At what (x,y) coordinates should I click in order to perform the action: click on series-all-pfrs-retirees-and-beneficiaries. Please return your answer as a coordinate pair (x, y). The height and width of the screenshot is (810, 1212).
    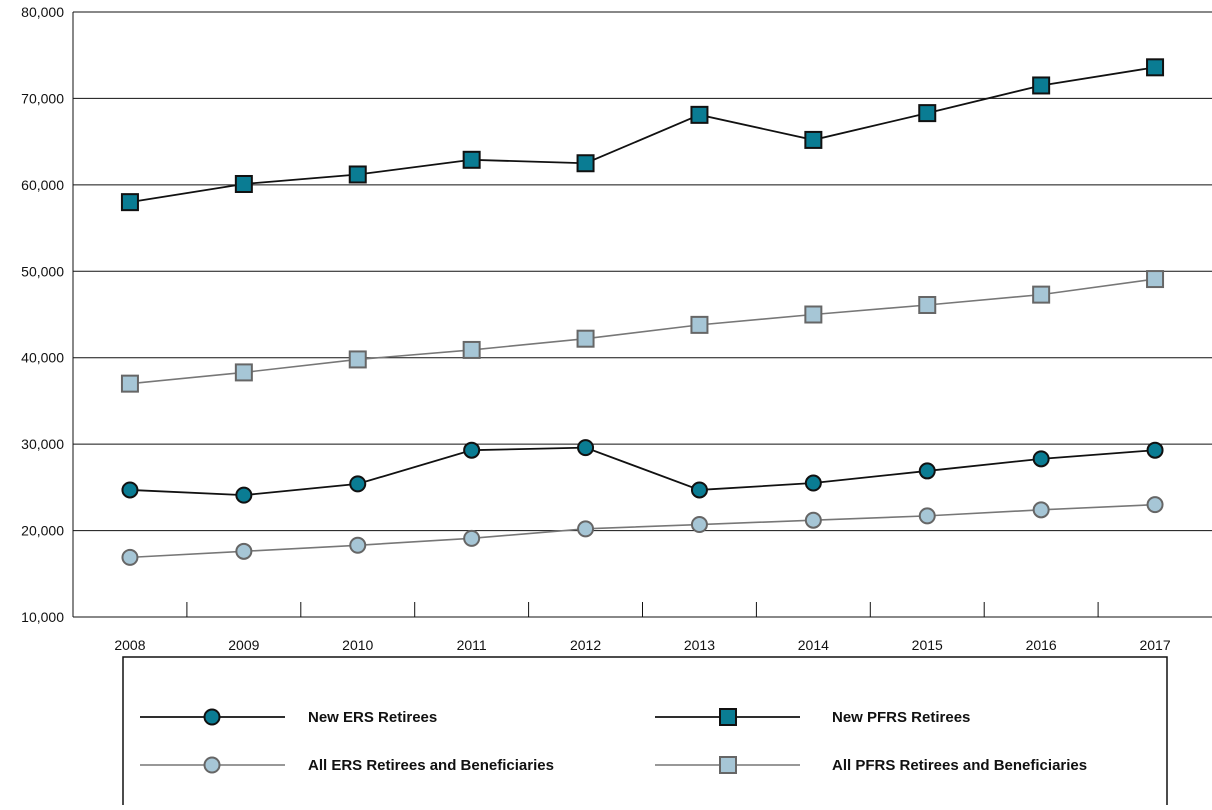
    Looking at the image, I should click on (642, 331).